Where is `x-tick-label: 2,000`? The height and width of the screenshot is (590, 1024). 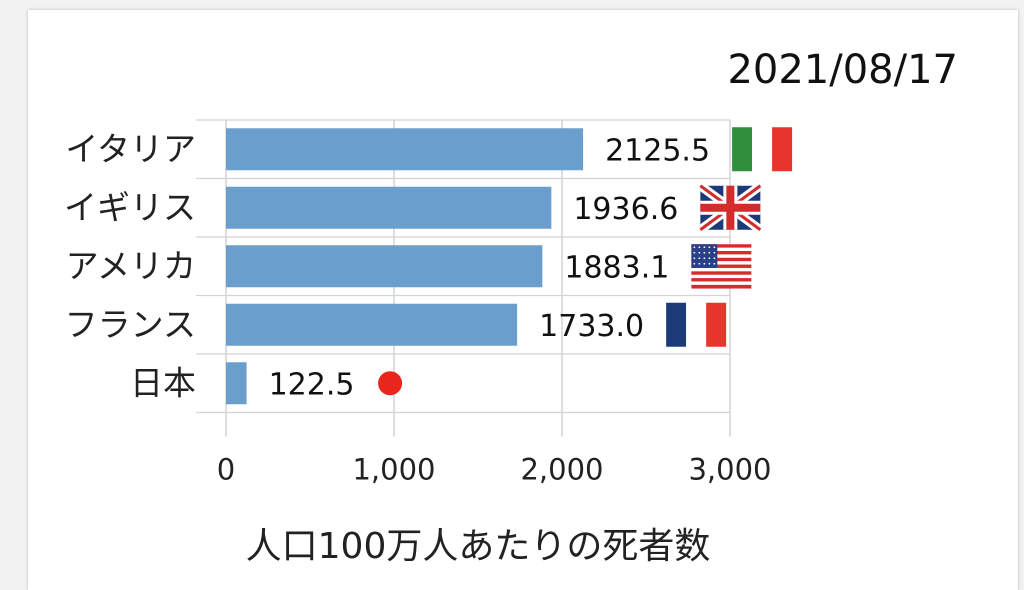
x-tick-label: 2,000 is located at coordinates (561, 470).